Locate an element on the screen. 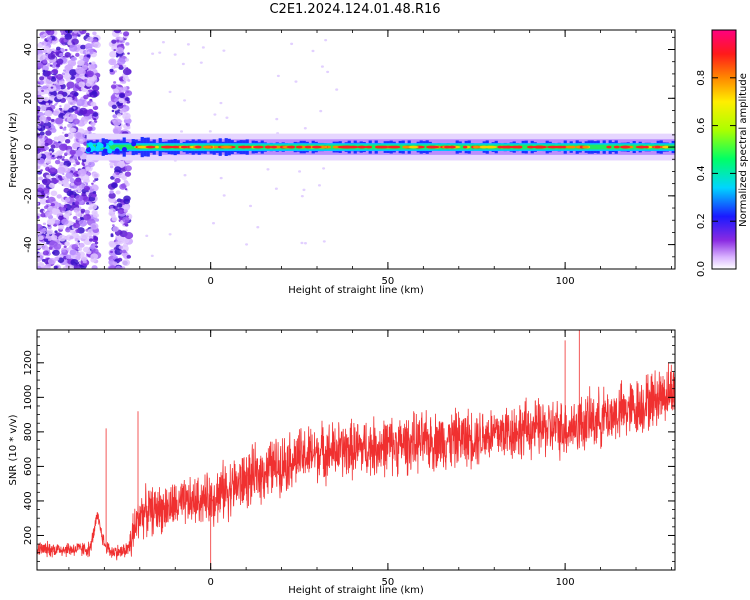 This screenshot has height=600, width=750. snr-x-tick-label: 100 is located at coordinates (565, 582).